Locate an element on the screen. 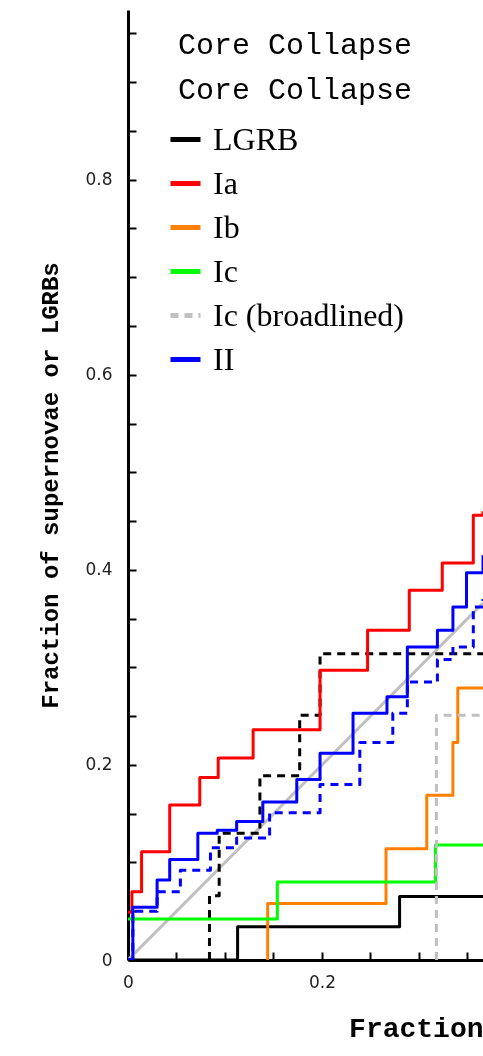  y-tick-label: 0.8 is located at coordinates (99, 179).